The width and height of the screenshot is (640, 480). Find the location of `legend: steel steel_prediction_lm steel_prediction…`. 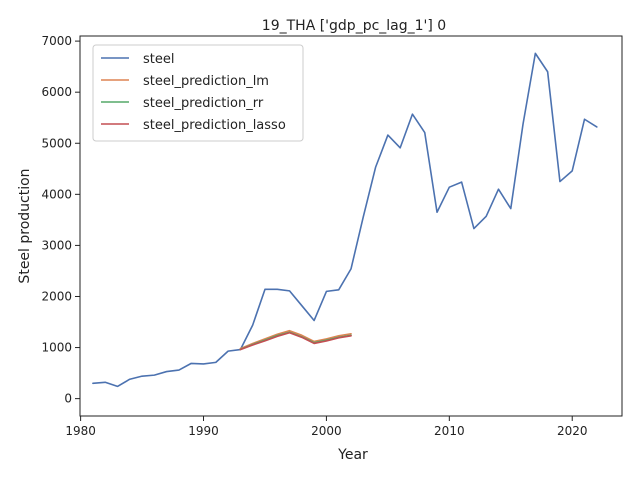

legend: steel steel_prediction_lm steel_prediction… is located at coordinates (198, 93).